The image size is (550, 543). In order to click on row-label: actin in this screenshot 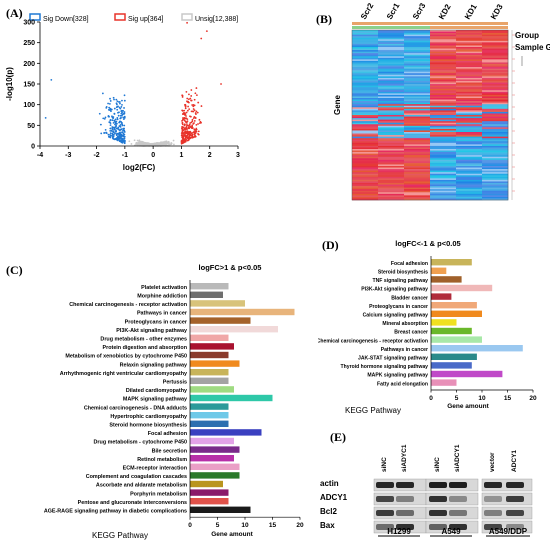, I will do `click(329, 483)`.